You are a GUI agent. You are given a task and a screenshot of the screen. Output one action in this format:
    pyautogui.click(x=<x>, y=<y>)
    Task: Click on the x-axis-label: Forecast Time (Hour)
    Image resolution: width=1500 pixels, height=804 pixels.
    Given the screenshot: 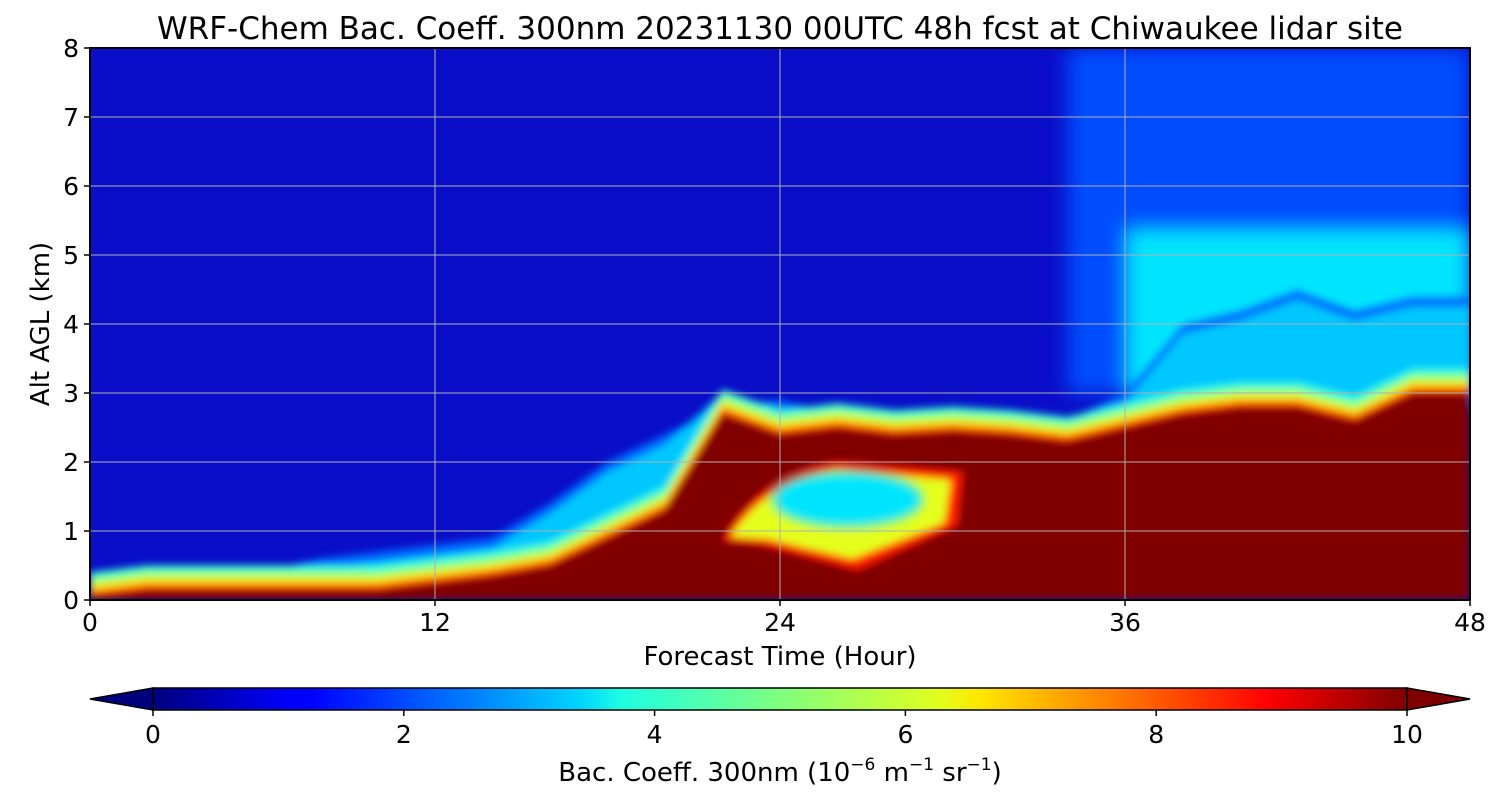 What is the action you would take?
    pyautogui.click(x=779, y=657)
    